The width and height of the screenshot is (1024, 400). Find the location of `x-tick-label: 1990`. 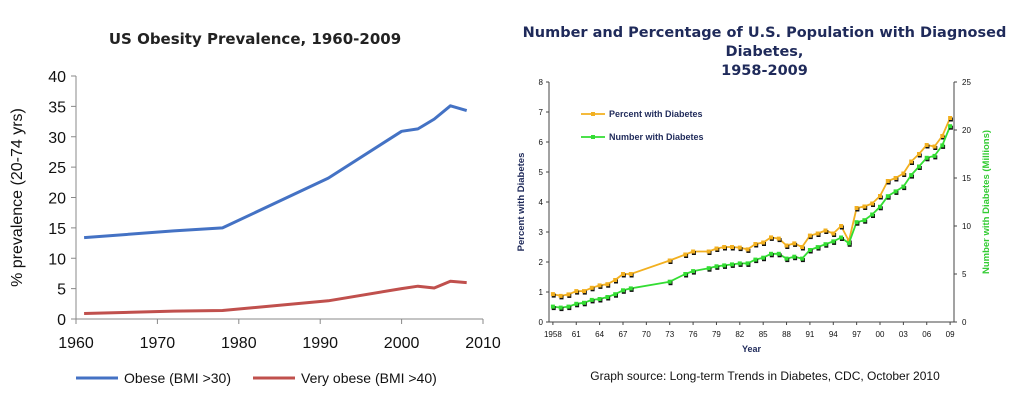

x-tick-label: 1990 is located at coordinates (320, 343).